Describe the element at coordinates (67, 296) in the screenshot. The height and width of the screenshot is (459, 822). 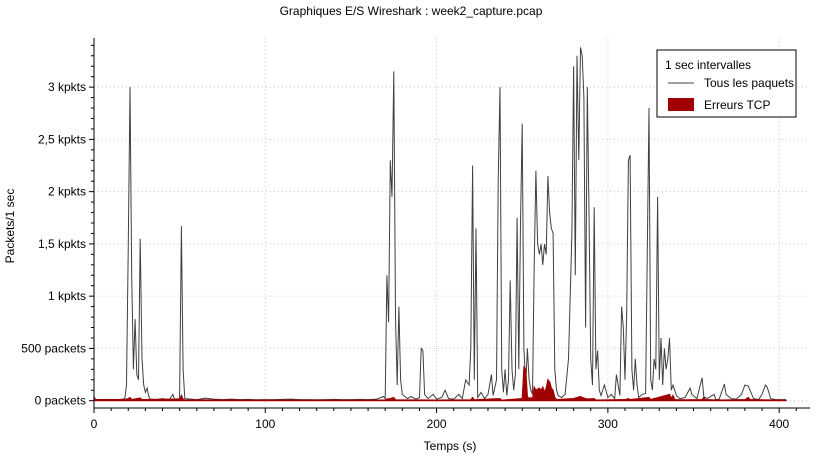
I see `y-tick-label: 1 kpkts` at that location.